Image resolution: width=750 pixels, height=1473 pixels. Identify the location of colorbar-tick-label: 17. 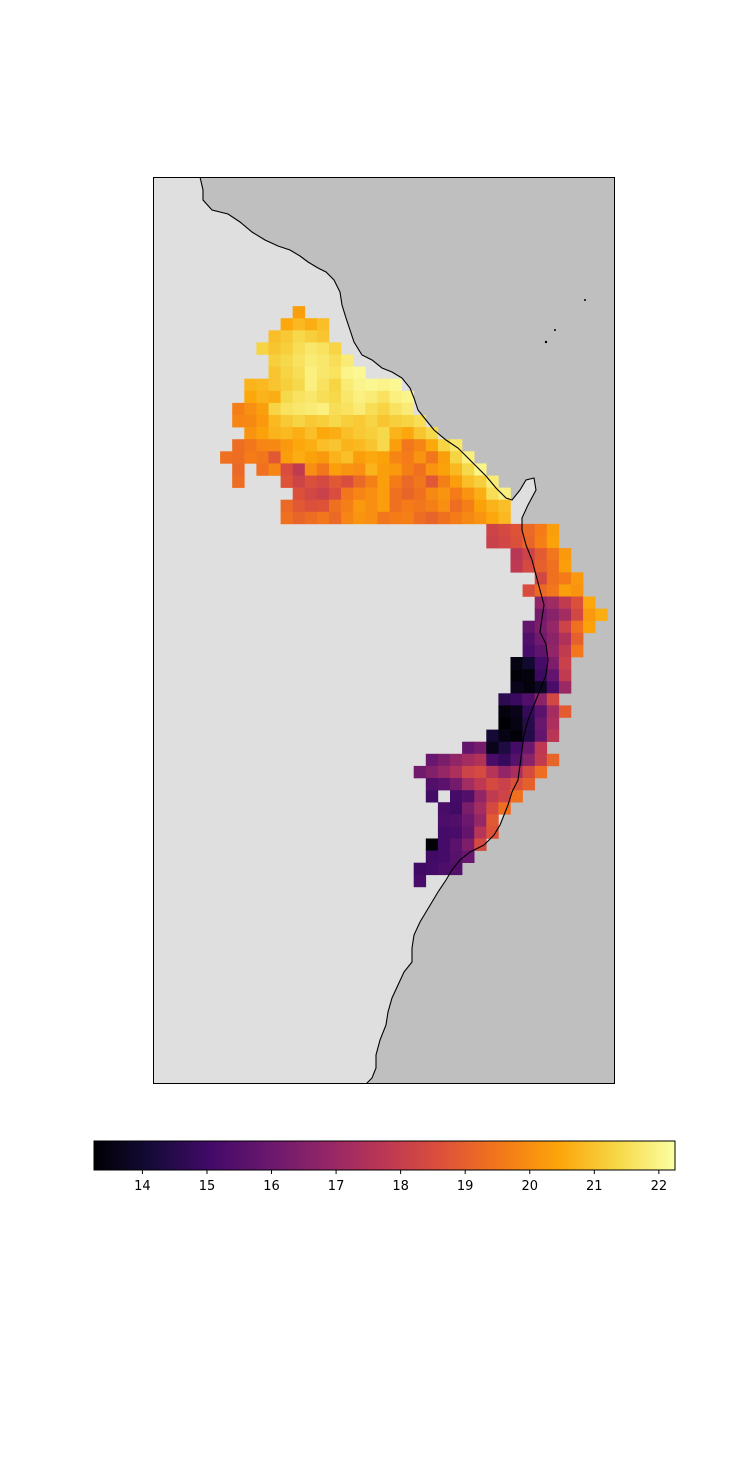
(336, 1186).